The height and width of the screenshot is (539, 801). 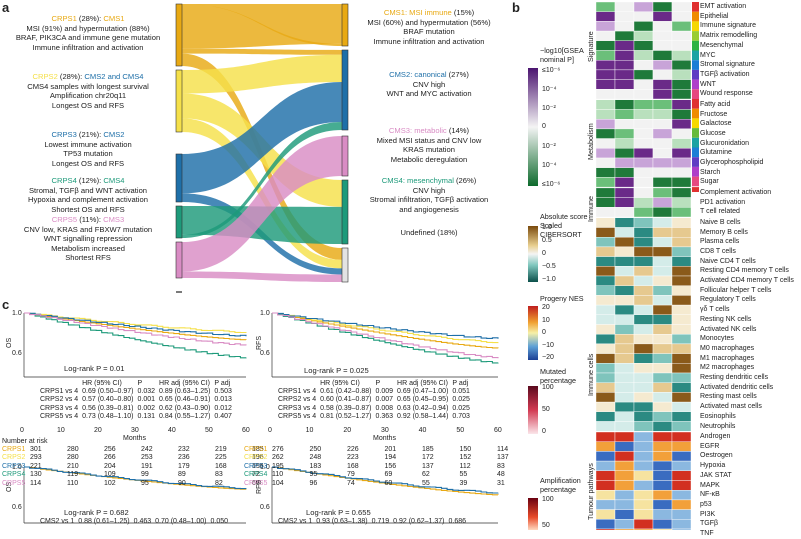 What do you see at coordinates (465, 449) in the screenshot?
I see `risk-value: 150` at bounding box center [465, 449].